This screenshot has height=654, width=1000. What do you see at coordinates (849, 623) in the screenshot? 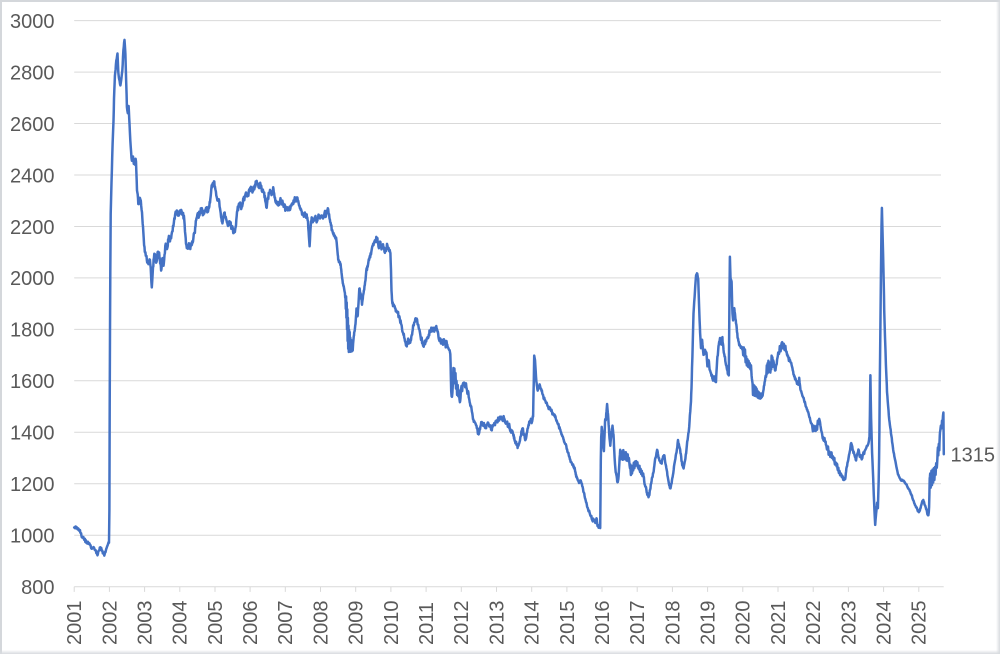
I see `svg-text: 2023` at bounding box center [849, 623].